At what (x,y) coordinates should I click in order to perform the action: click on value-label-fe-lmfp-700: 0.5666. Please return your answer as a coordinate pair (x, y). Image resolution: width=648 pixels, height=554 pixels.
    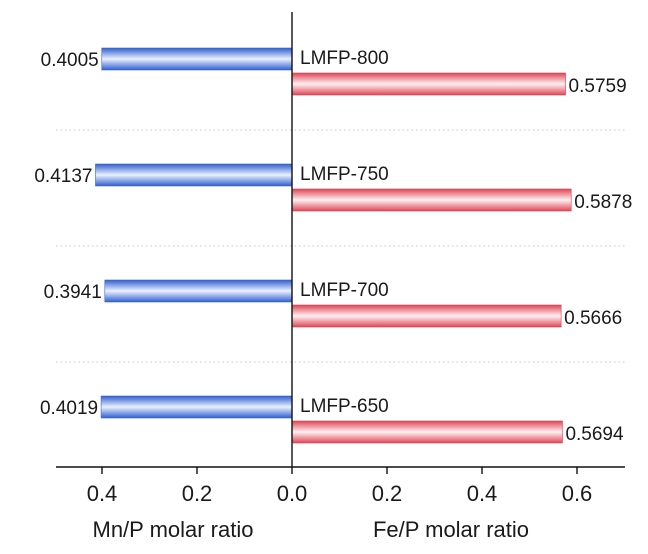
    Looking at the image, I should click on (593, 318).